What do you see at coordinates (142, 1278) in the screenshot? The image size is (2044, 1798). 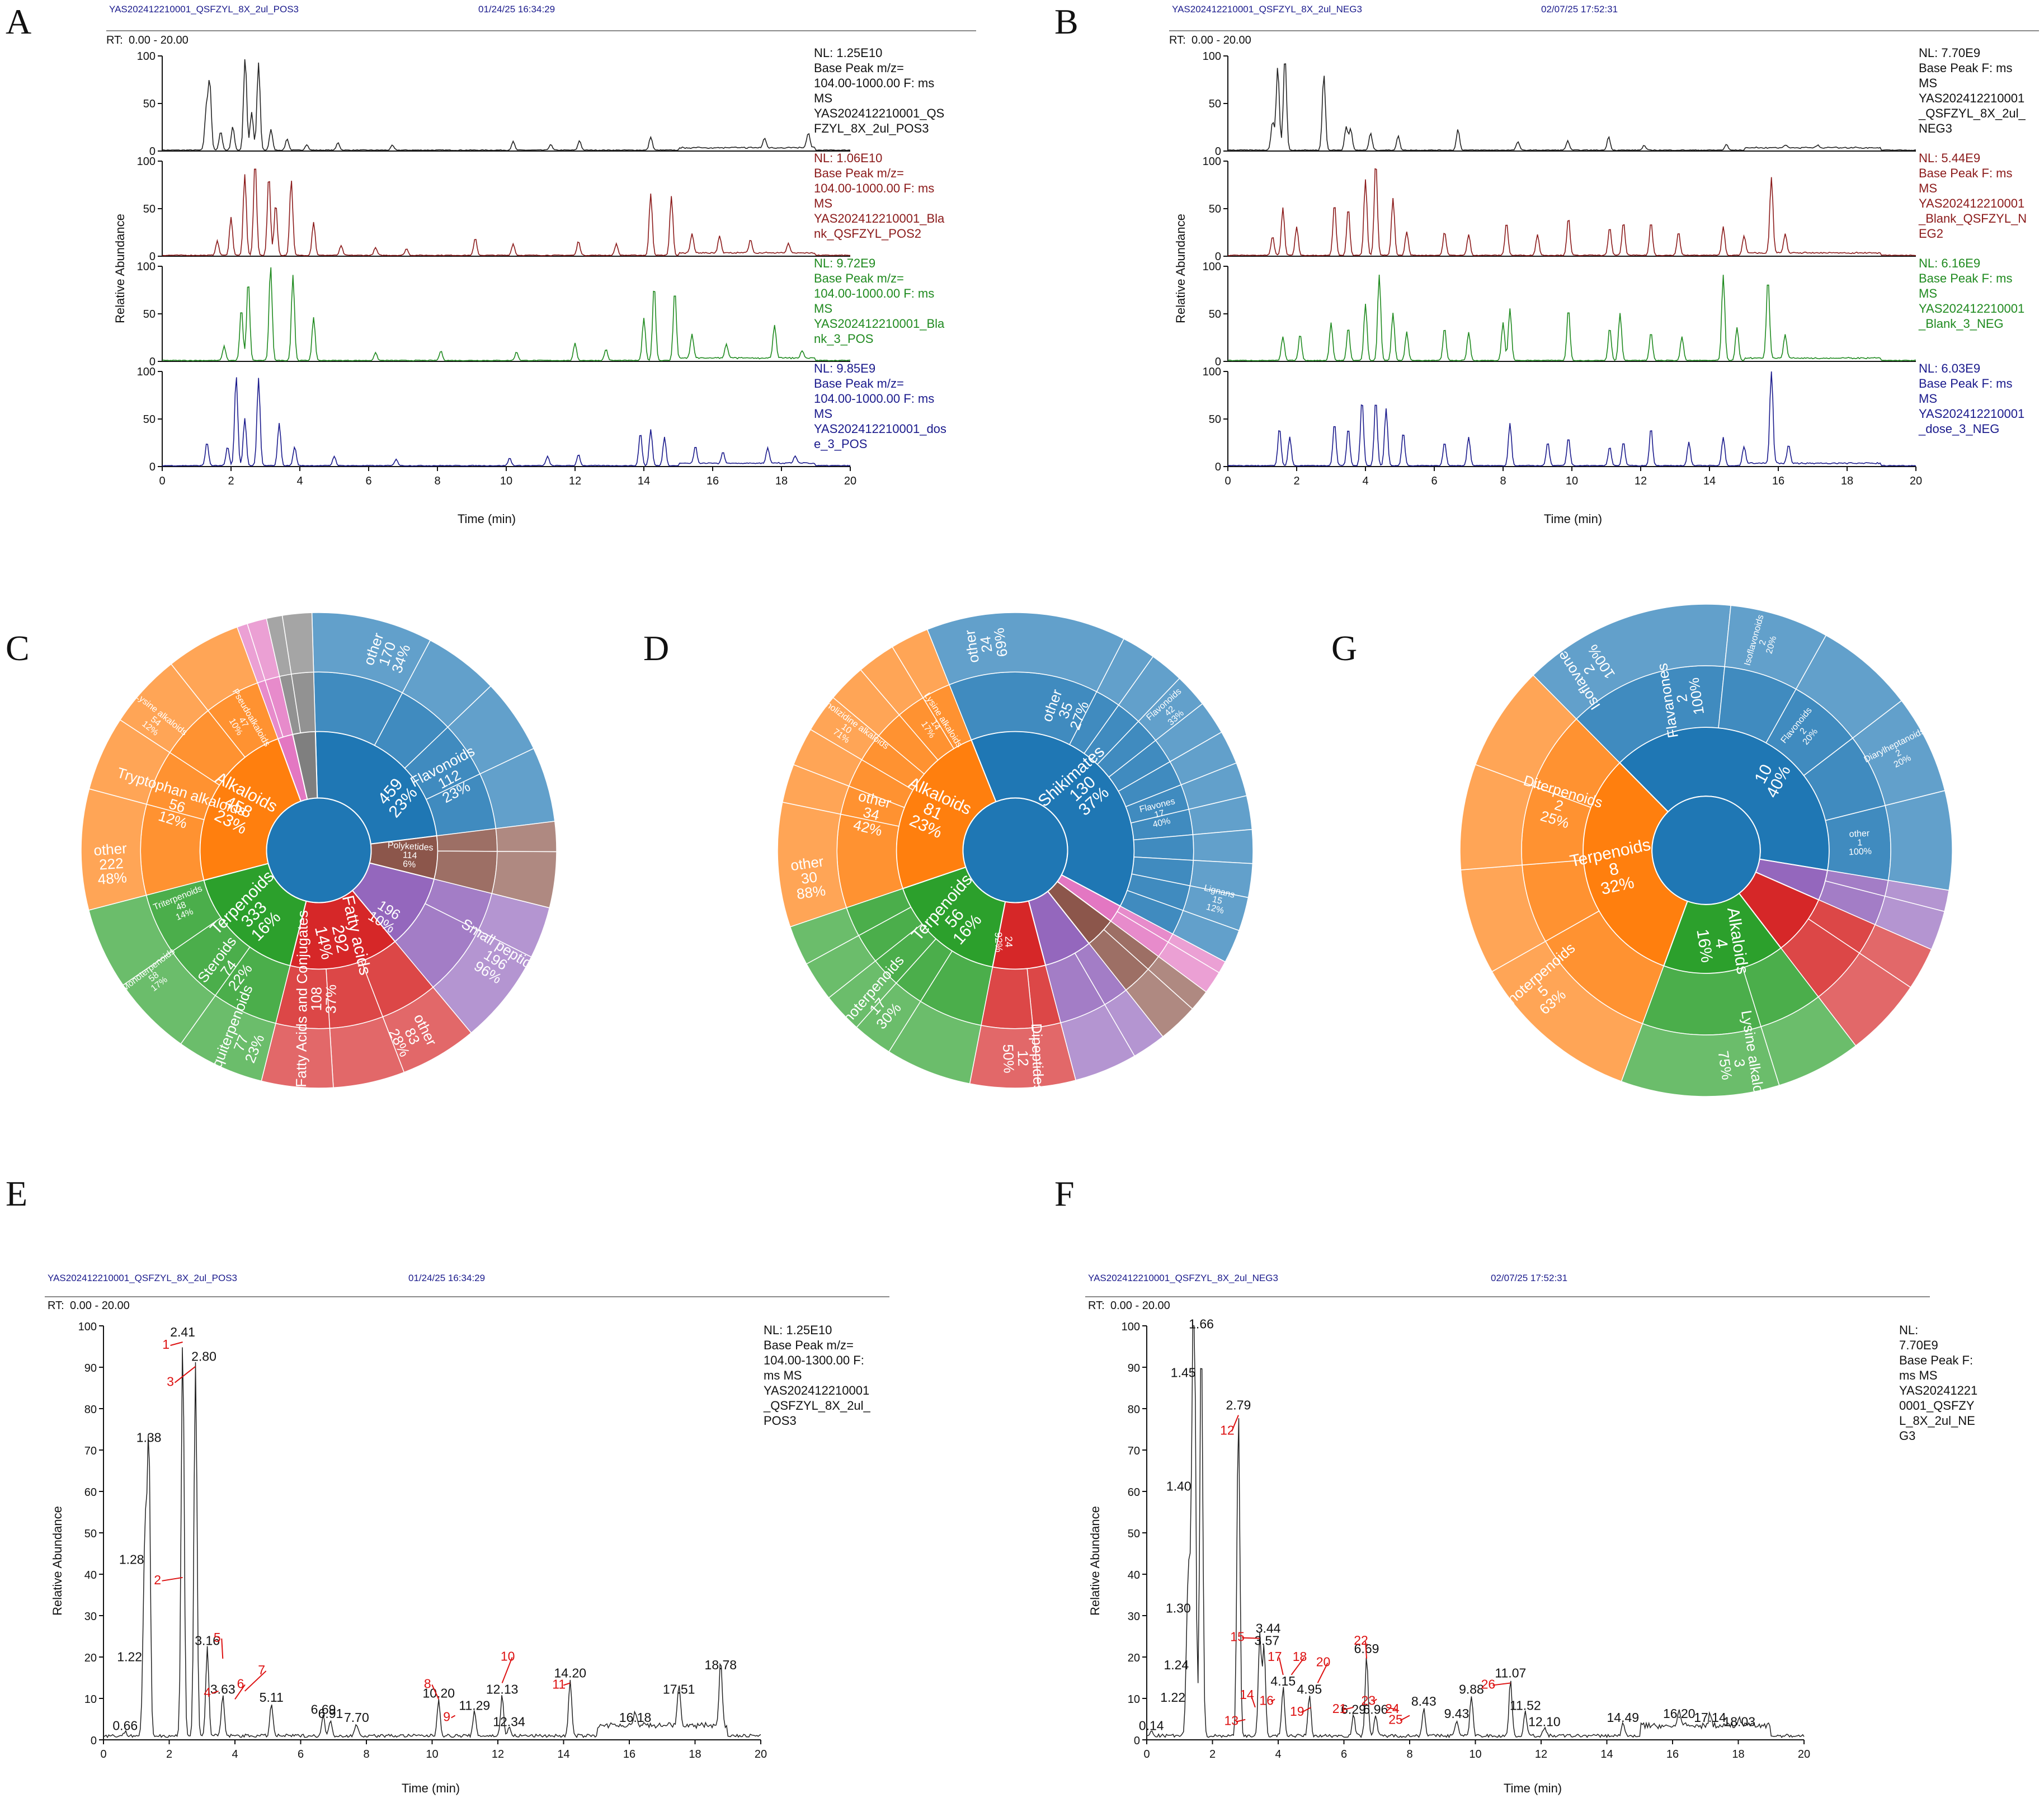 I see `panel-e-header-file: YAS202412210001_QSFZYL_8X_2ul_POS3` at bounding box center [142, 1278].